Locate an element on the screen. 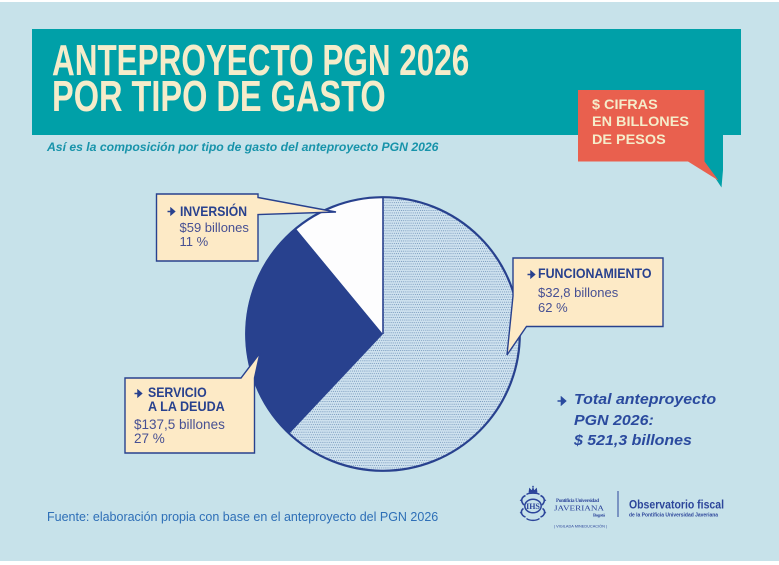 The height and width of the screenshot is (565, 779). svg-text: | VIGILADA MINEDUCACIÓN | is located at coordinates (580, 526).